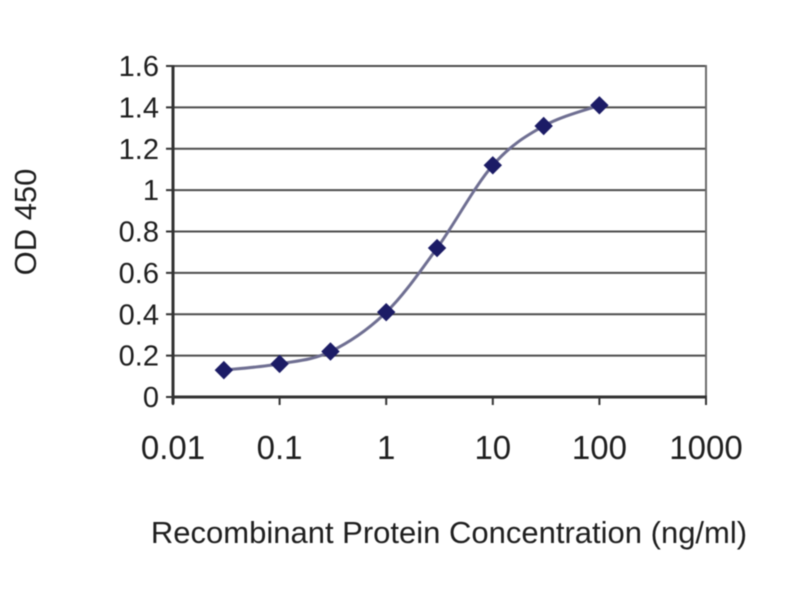  What do you see at coordinates (139, 67) in the screenshot?
I see `y-tick-label: 1.6` at bounding box center [139, 67].